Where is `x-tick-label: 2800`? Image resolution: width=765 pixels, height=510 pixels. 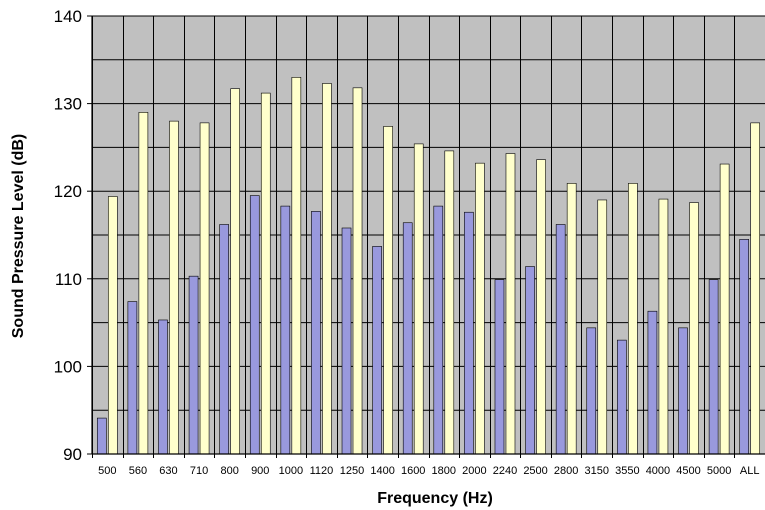 x-tick-label: 2800 is located at coordinates (566, 471).